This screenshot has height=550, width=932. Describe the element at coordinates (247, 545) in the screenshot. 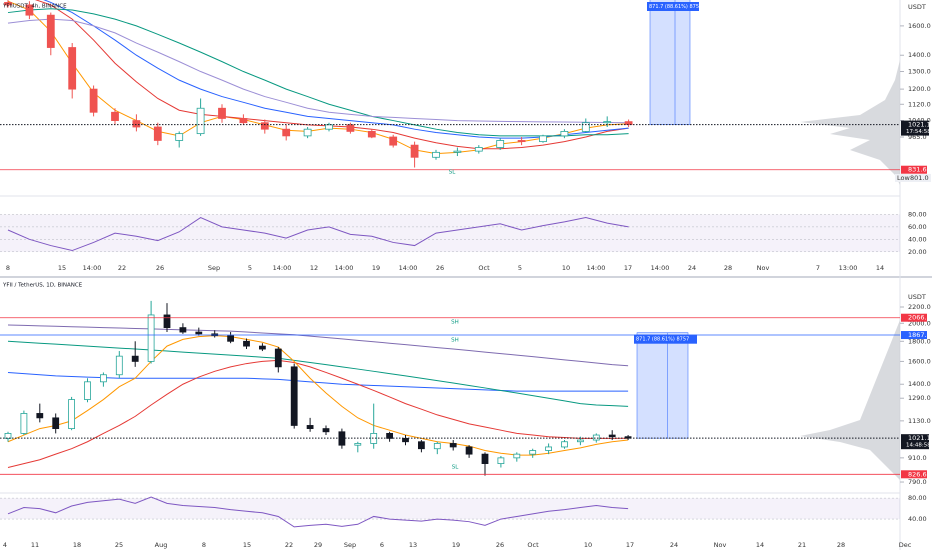

I see `x-tick-label: 15` at that location.